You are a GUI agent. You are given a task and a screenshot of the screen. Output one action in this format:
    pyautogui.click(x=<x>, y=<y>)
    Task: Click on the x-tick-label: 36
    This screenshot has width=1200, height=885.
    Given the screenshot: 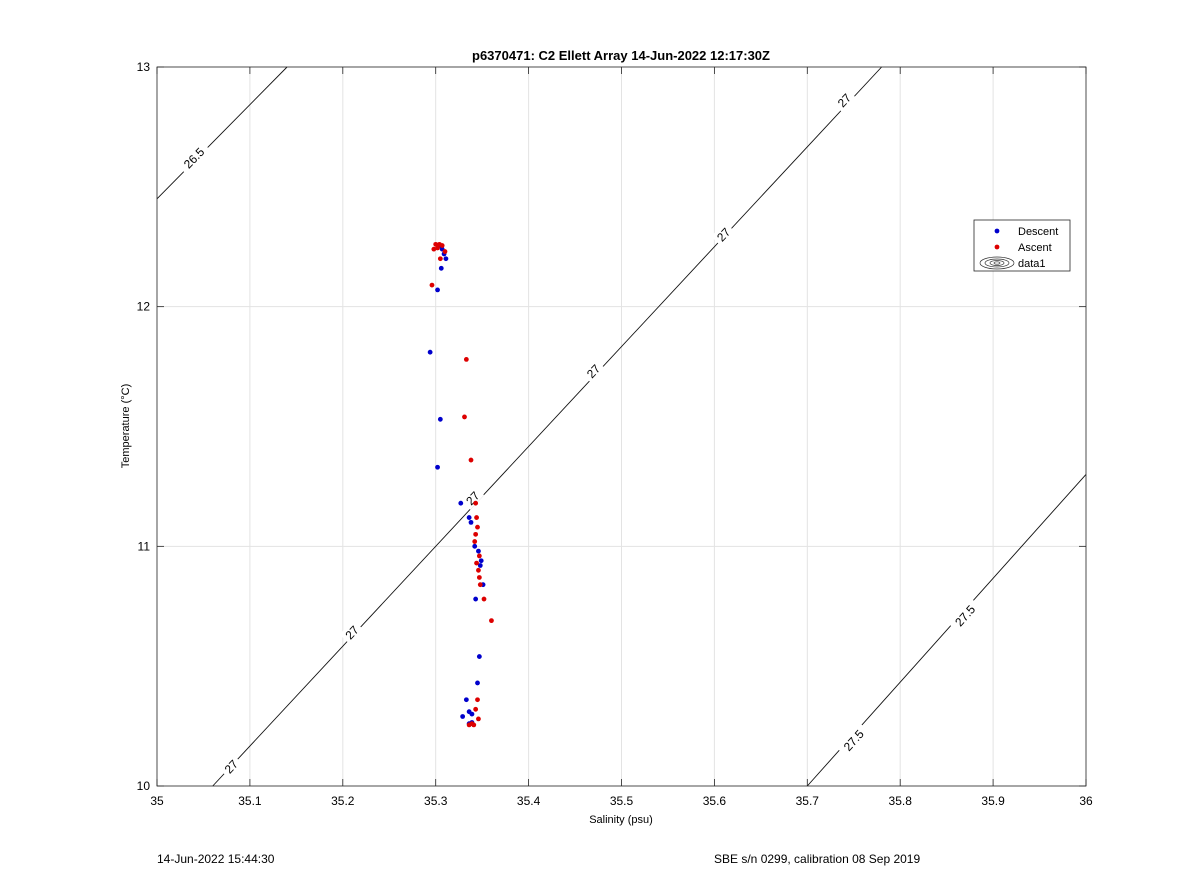 What is the action you would take?
    pyautogui.click(x=1086, y=801)
    